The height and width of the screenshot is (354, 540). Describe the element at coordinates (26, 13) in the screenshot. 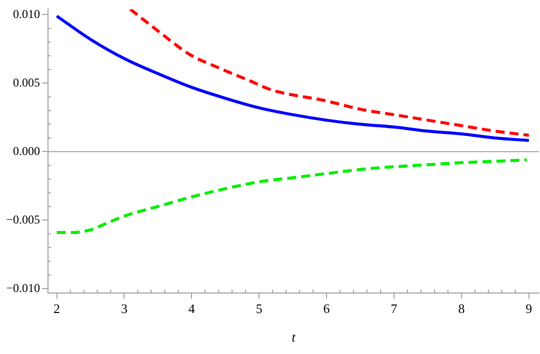

I see `y-tick-label: 0.010` at that location.